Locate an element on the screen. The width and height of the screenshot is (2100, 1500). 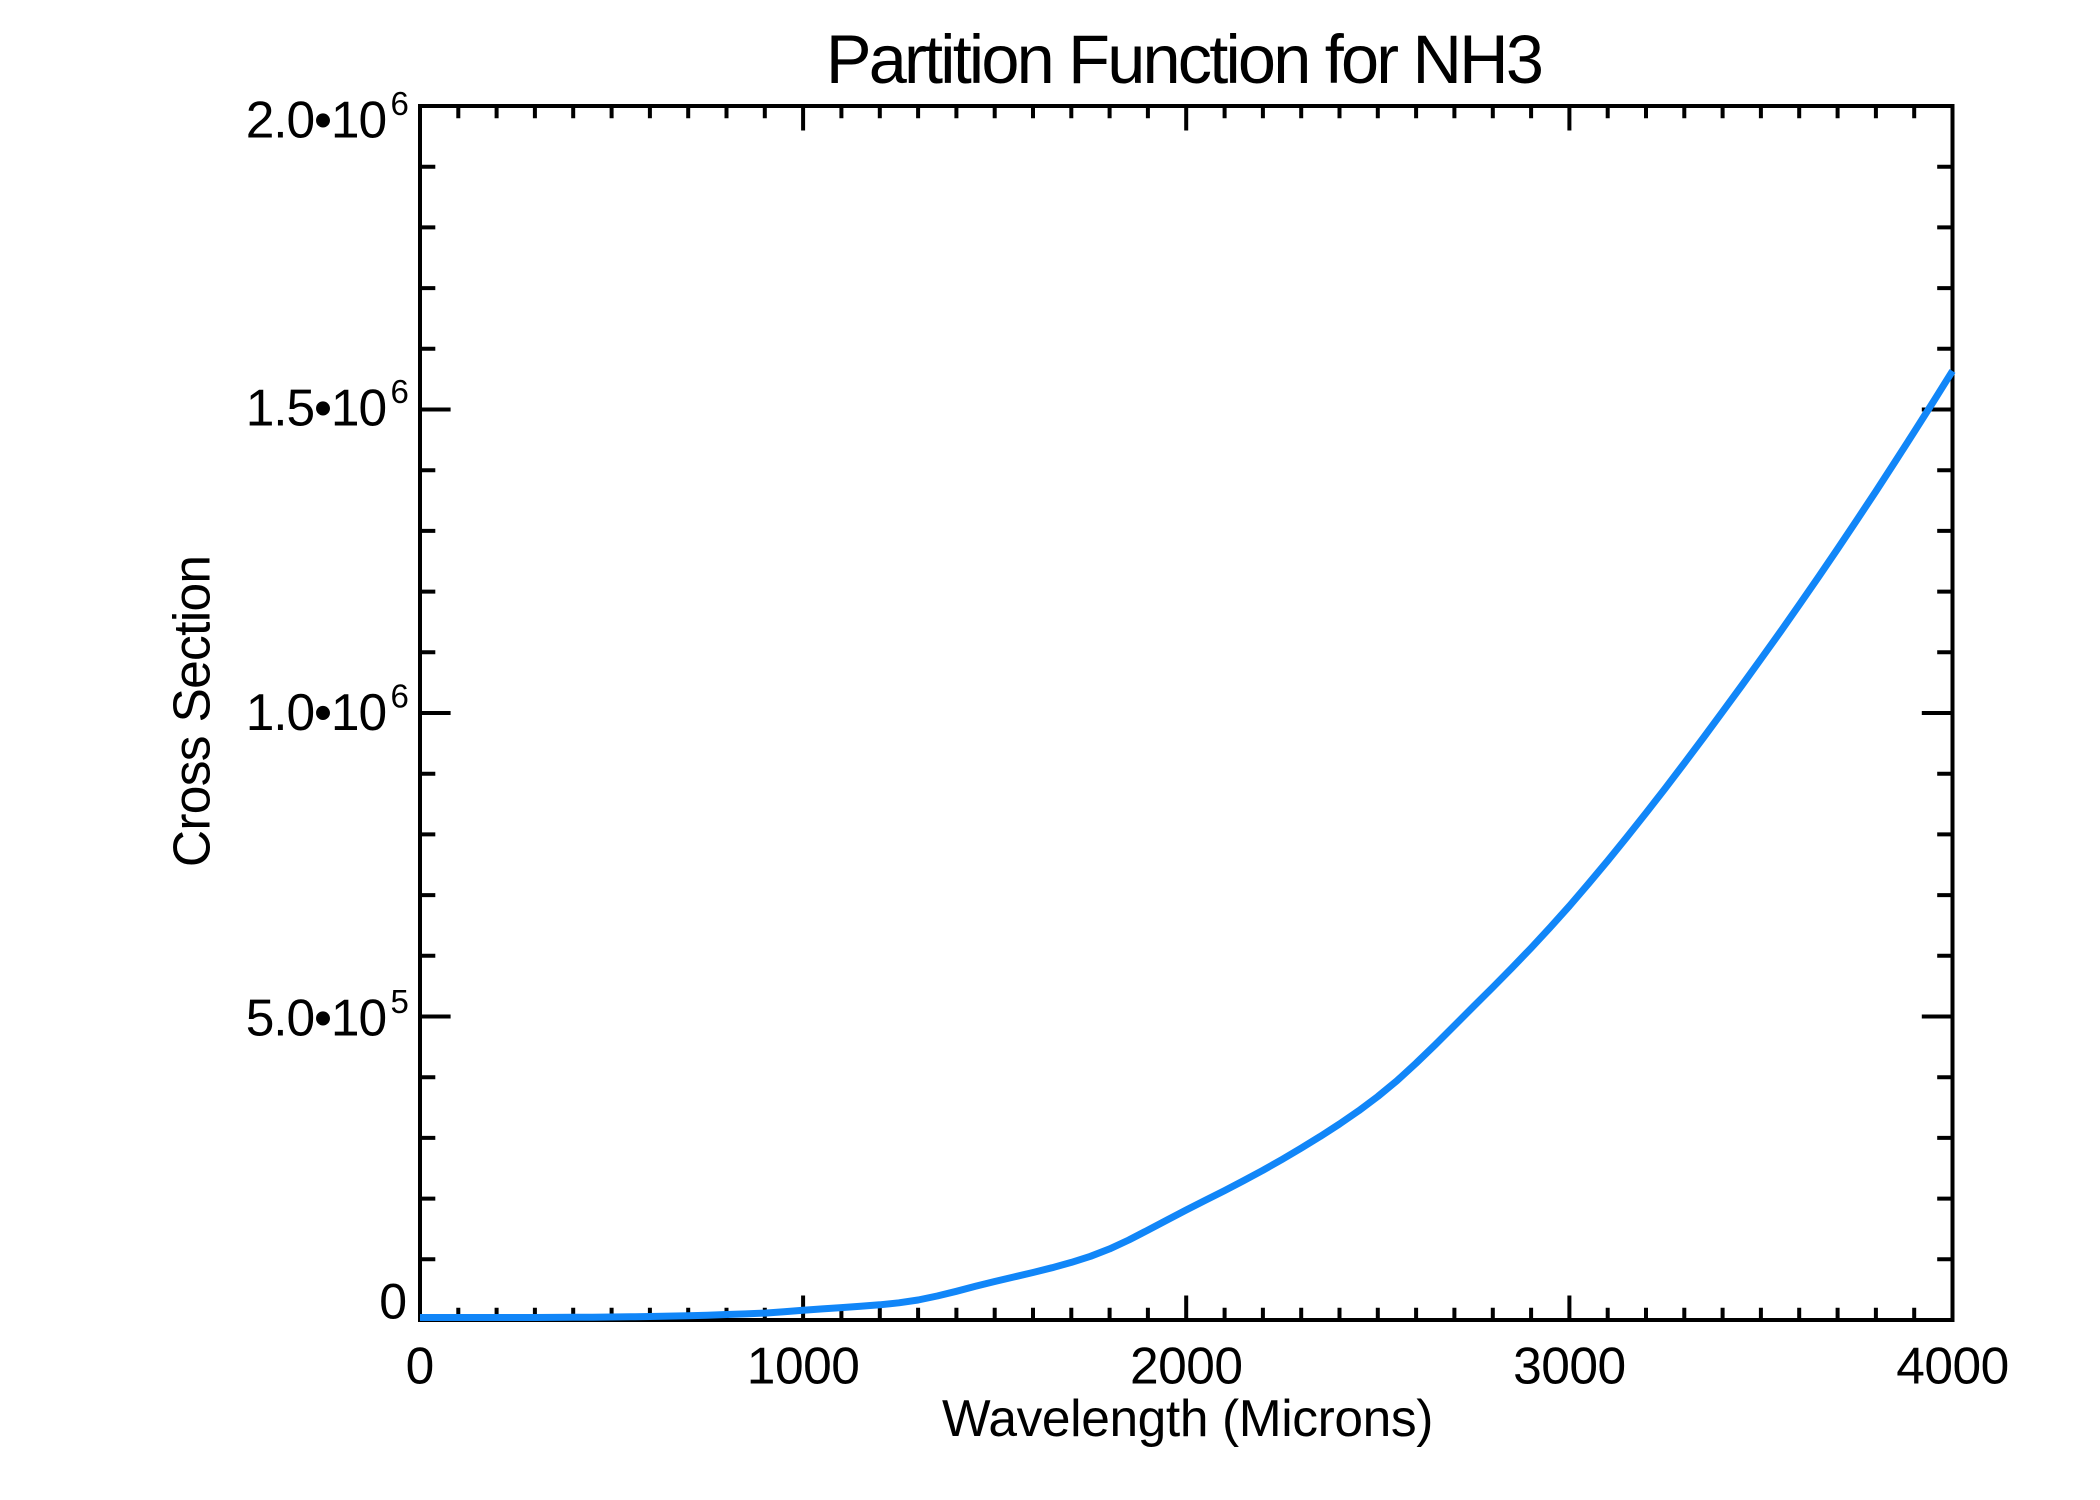
svg-text: 1.0•10 is located at coordinates (316, 712).